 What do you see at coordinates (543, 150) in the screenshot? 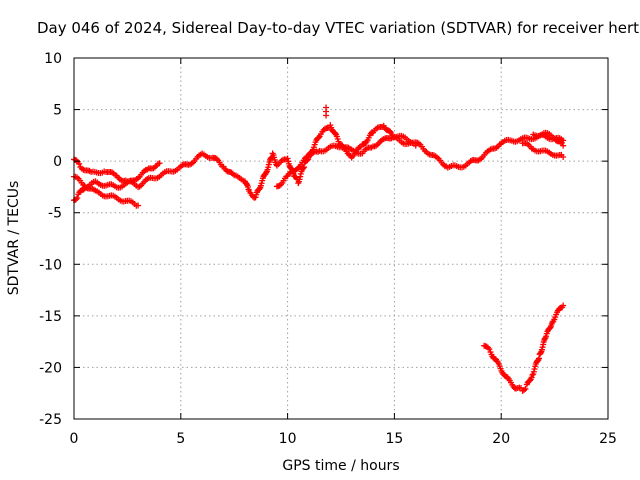
I see `series-track-e` at bounding box center [543, 150].